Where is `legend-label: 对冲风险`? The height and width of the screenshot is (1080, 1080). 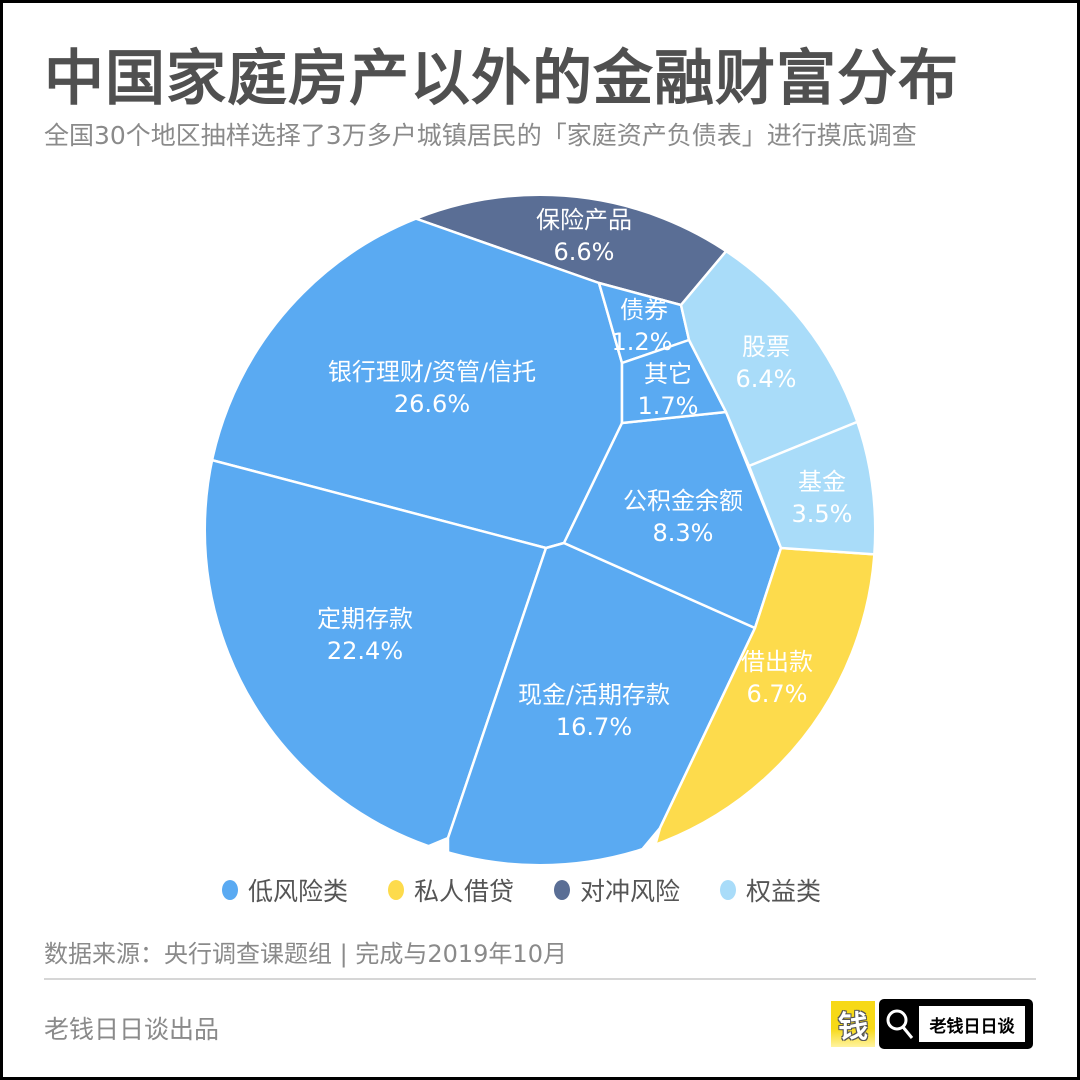 legend-label: 对冲风险 is located at coordinates (630, 891).